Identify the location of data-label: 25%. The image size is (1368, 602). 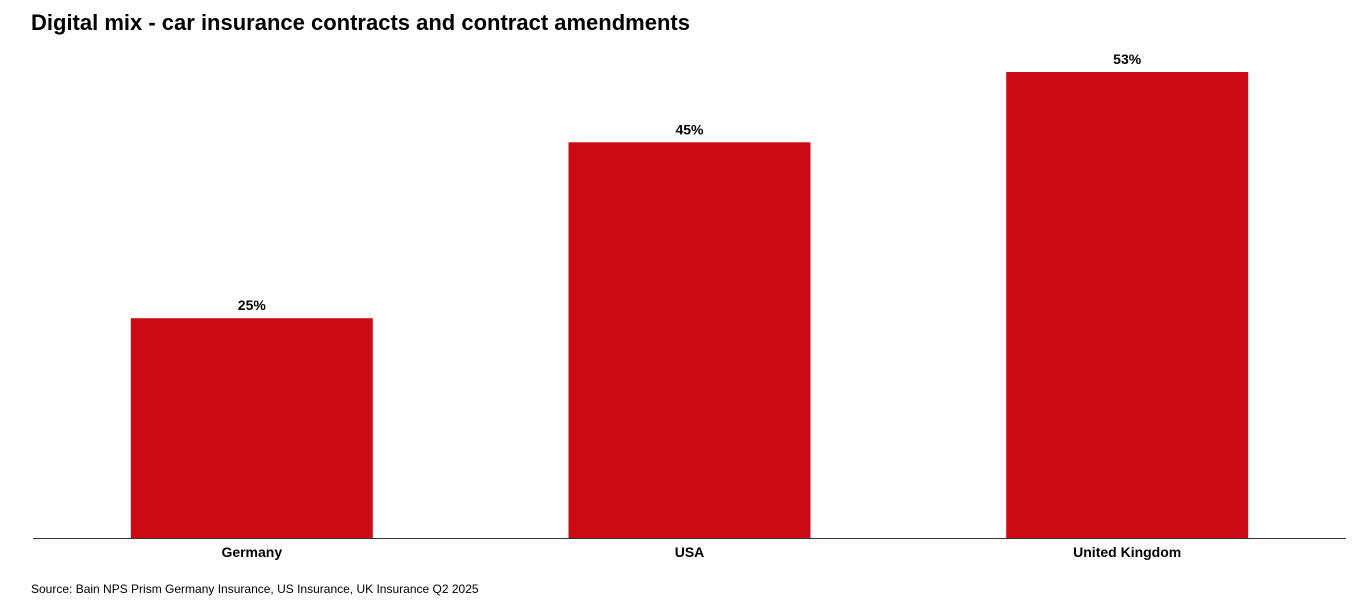
(252, 305).